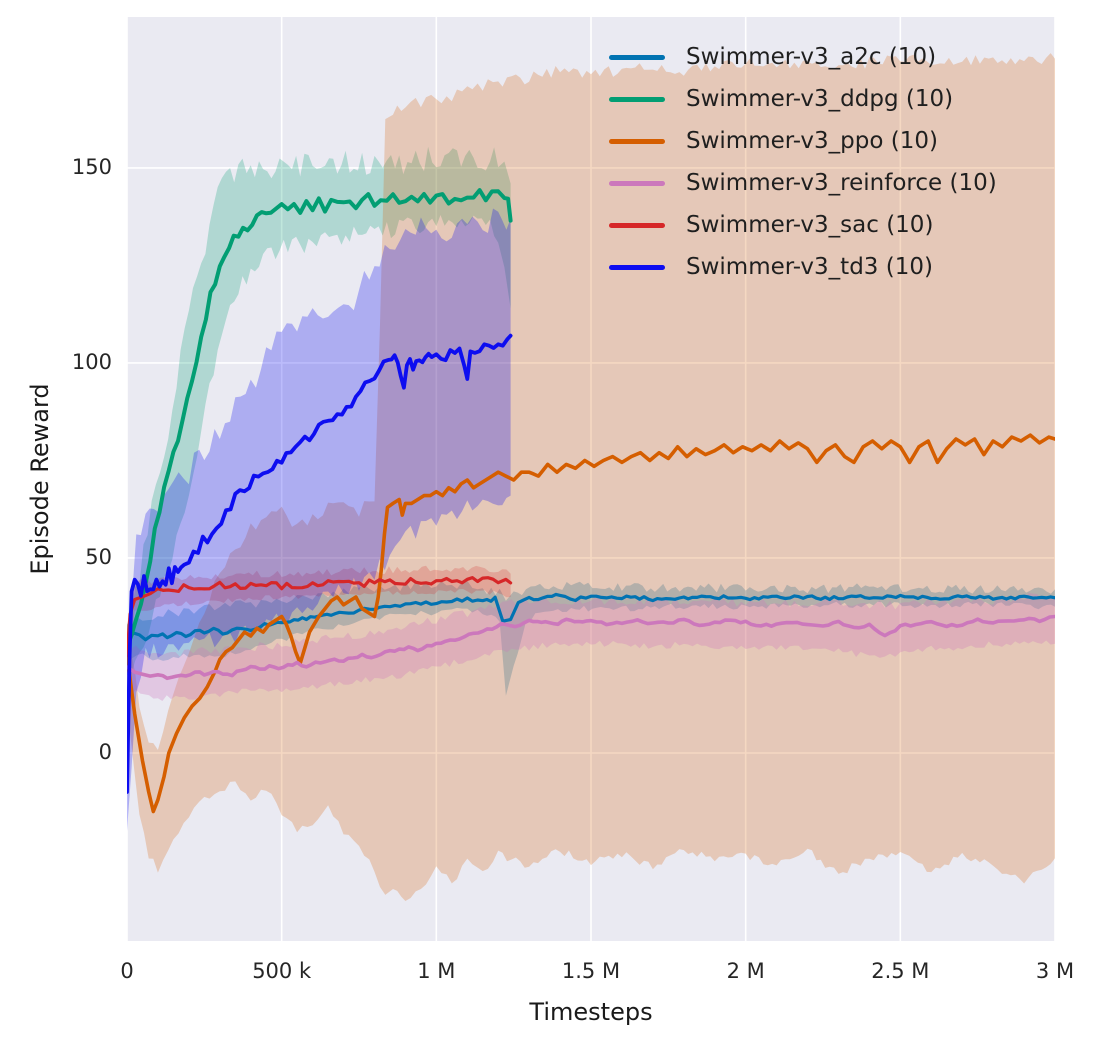  What do you see at coordinates (820, 99) in the screenshot?
I see `legend-label-ddpg: Swimmer-v3_ddpg (10)` at bounding box center [820, 99].